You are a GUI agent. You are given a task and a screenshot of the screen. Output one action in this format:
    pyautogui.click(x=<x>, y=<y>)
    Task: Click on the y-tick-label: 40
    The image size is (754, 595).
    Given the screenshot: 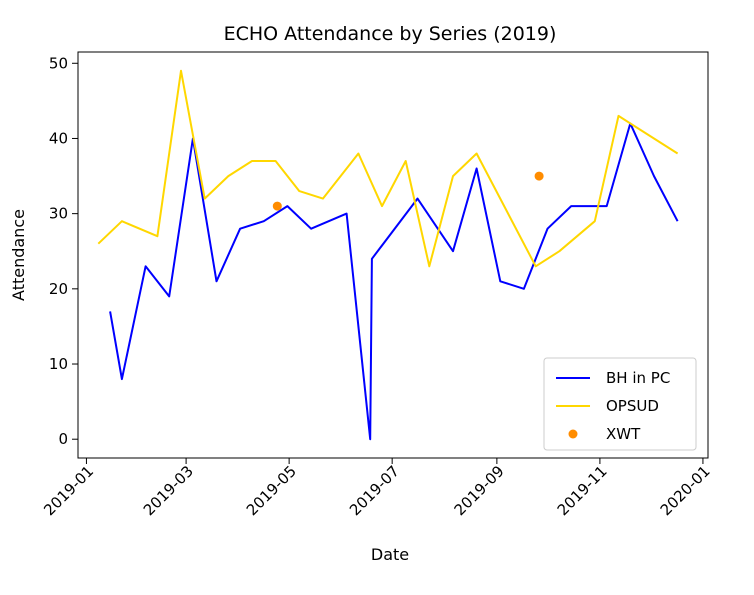 What is the action you would take?
    pyautogui.click(x=58, y=138)
    